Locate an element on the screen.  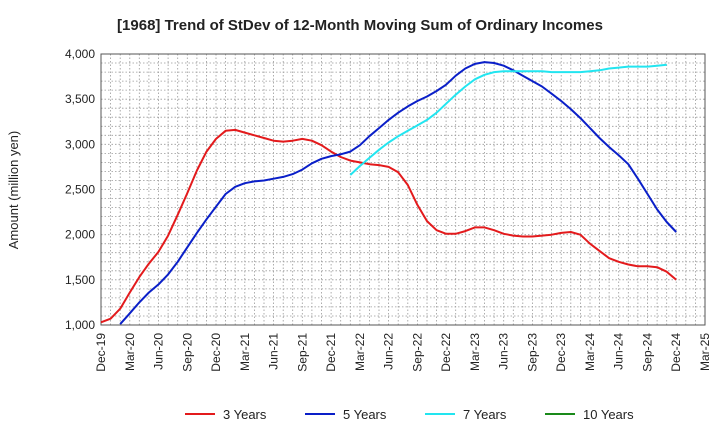
y-tick-label: 2,500 is located at coordinates (80, 190).